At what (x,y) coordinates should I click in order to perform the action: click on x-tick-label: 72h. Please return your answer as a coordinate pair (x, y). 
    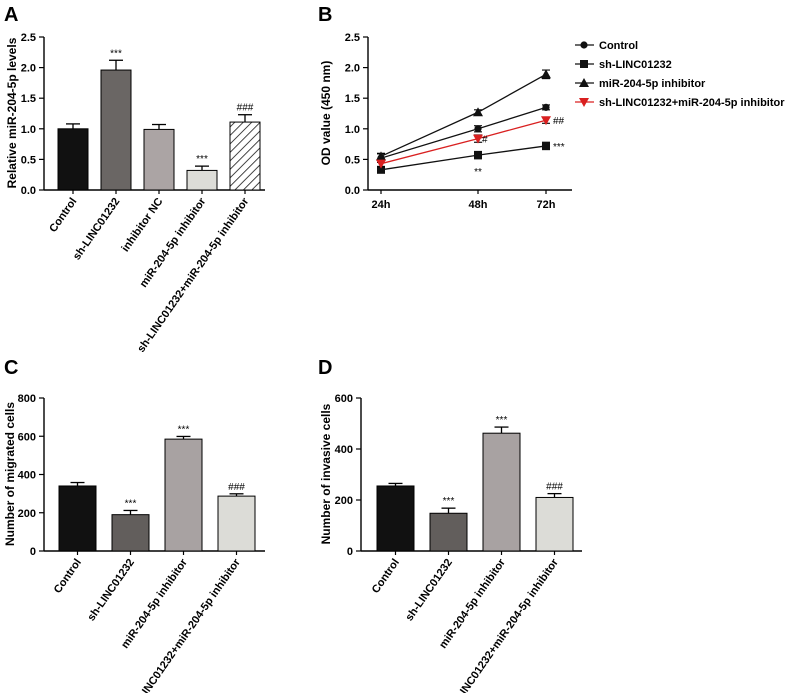
    Looking at the image, I should click on (546, 205).